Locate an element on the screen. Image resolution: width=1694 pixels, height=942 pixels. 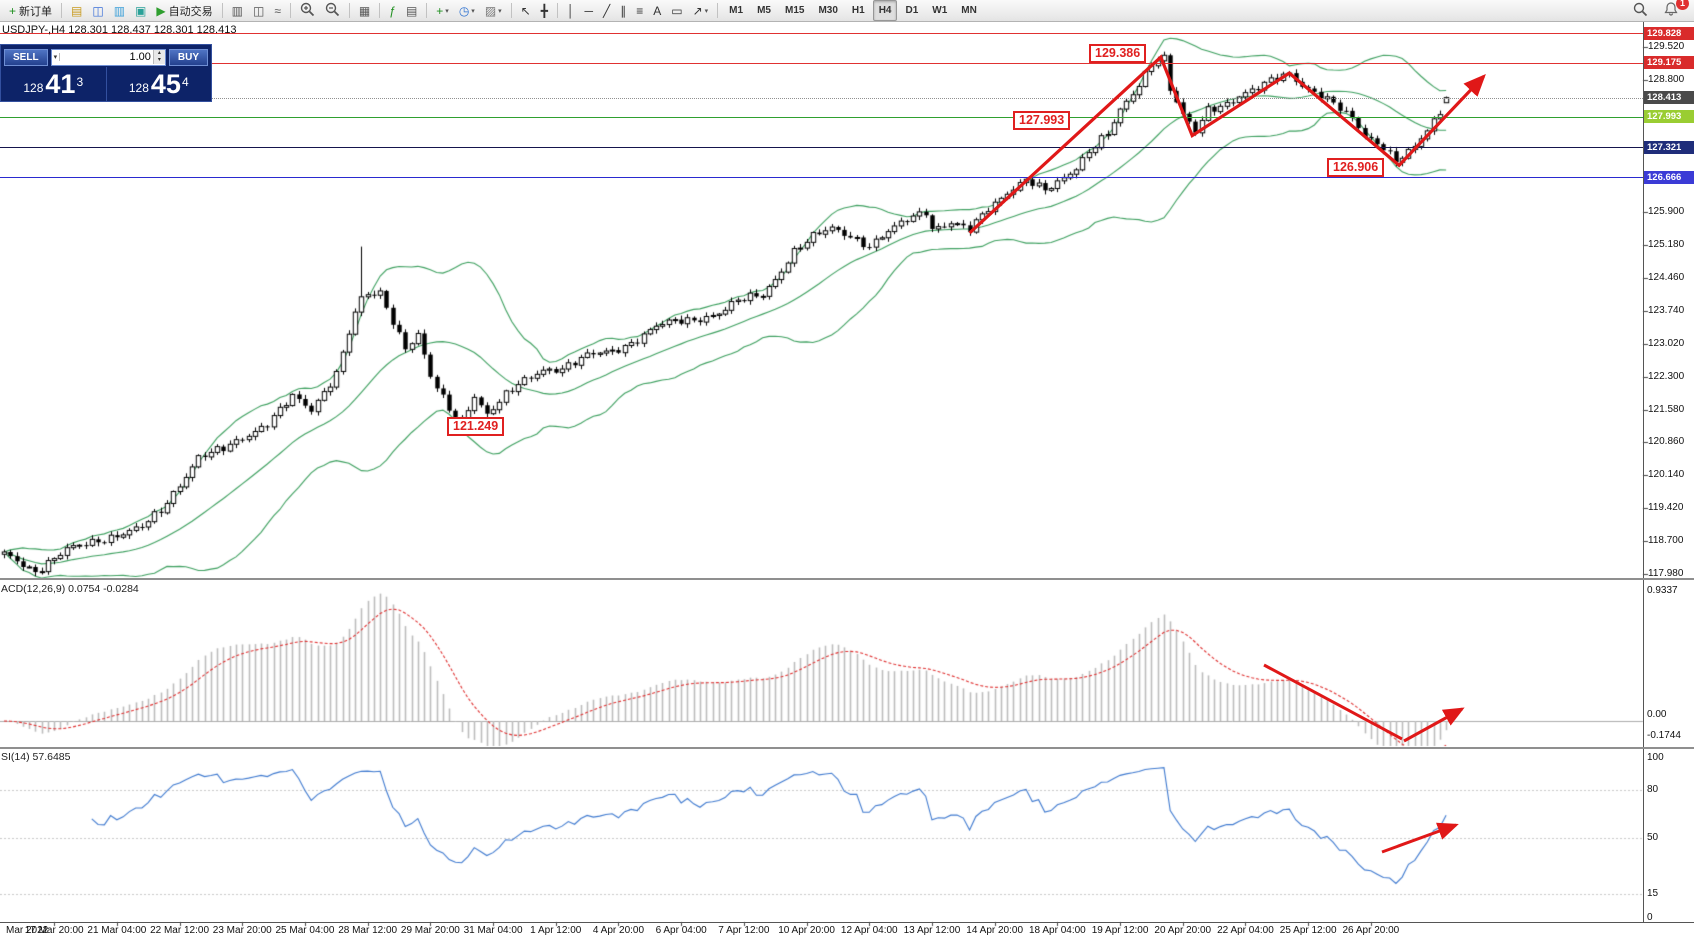
periods-dropdown: ◷ ▾ is located at coordinates (467, 10).